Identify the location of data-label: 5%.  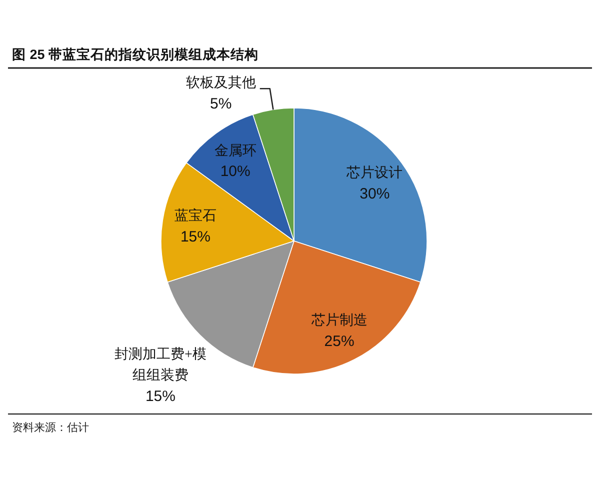
(221, 104).